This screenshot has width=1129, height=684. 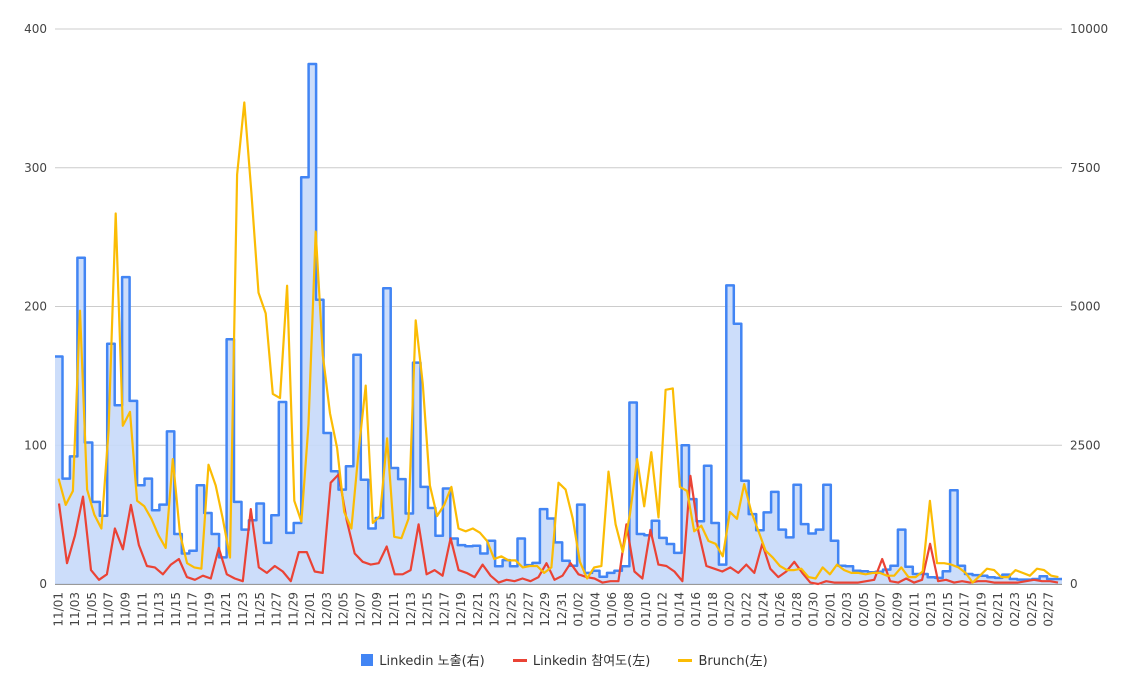 I want to click on right-axis-ticks: 0 2500 5000 7500 10000, so click(x=1089, y=306).